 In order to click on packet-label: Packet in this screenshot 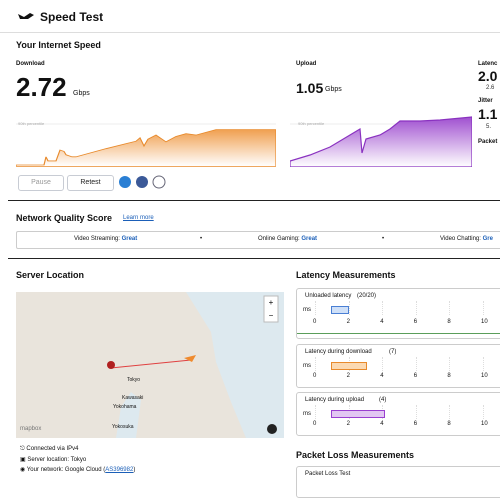, I will do `click(488, 142)`.